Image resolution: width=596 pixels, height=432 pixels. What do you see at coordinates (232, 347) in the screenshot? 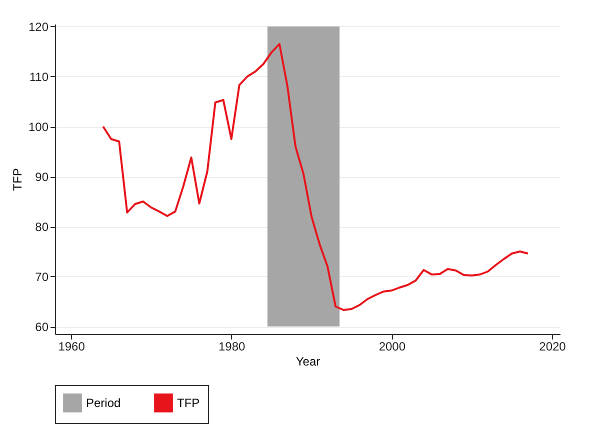
I see `x-tick-label: 1980` at bounding box center [232, 347].